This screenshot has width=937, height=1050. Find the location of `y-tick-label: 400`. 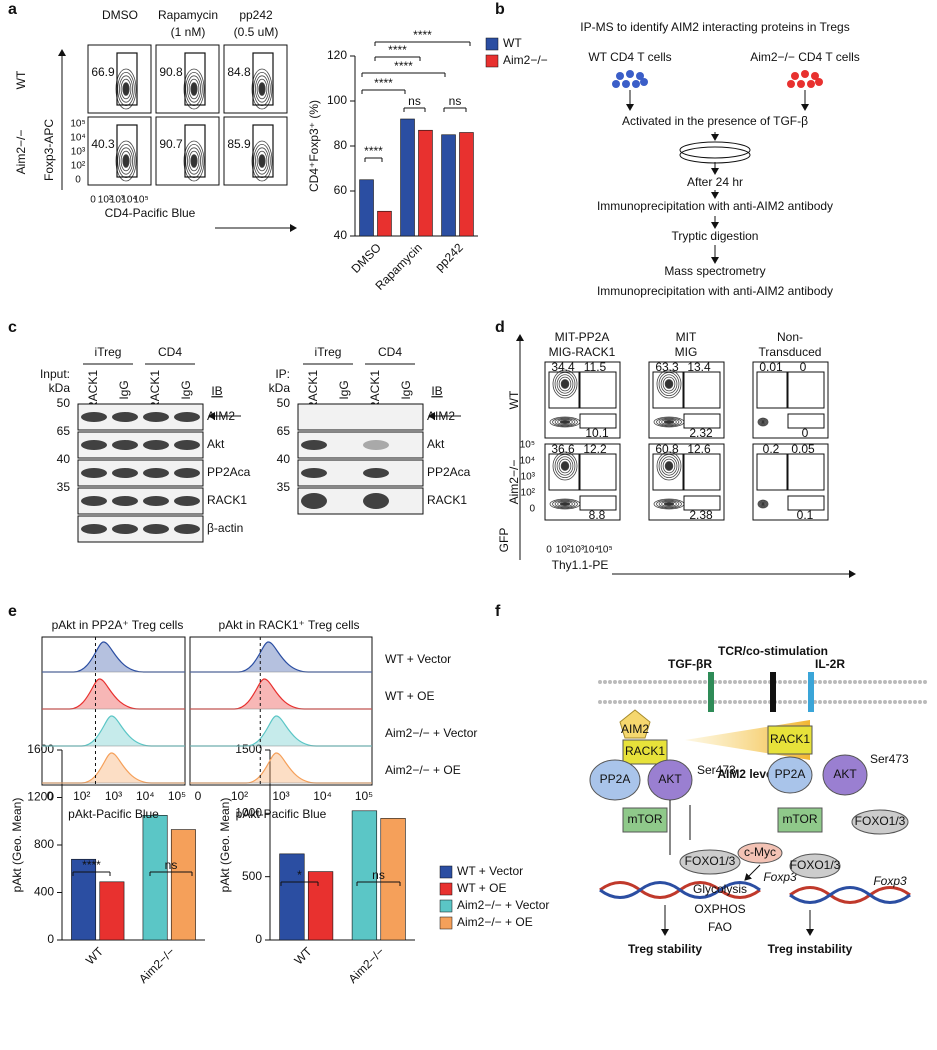

y-tick-label: 400 is located at coordinates (44, 892).